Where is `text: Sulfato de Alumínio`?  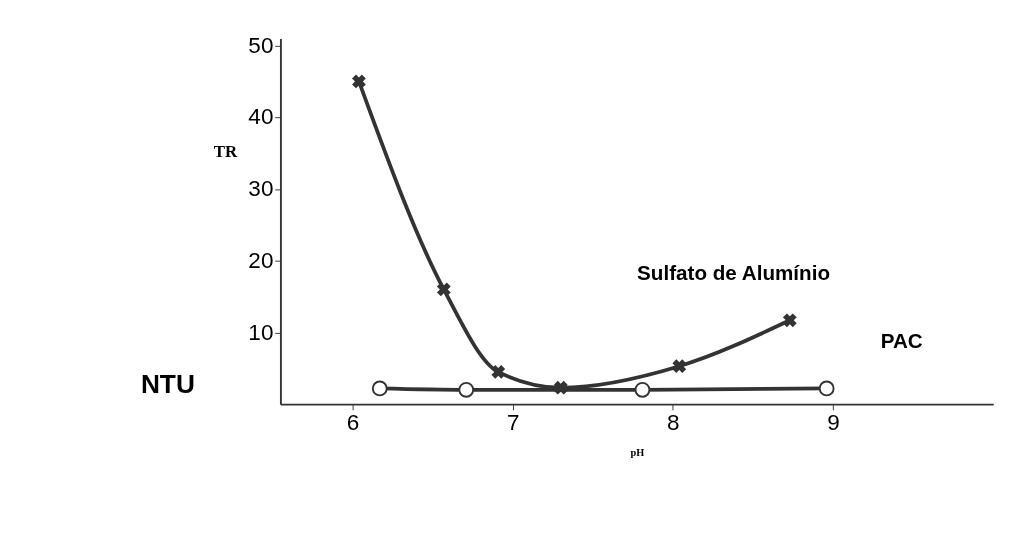 text: Sulfato de Alumínio is located at coordinates (733, 272).